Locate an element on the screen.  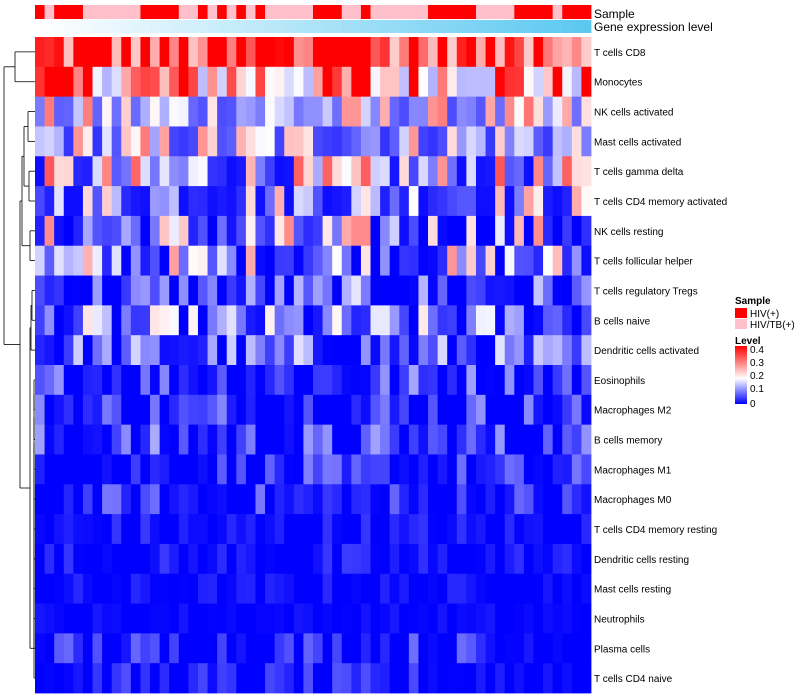
colorbar is located at coordinates (741, 375).